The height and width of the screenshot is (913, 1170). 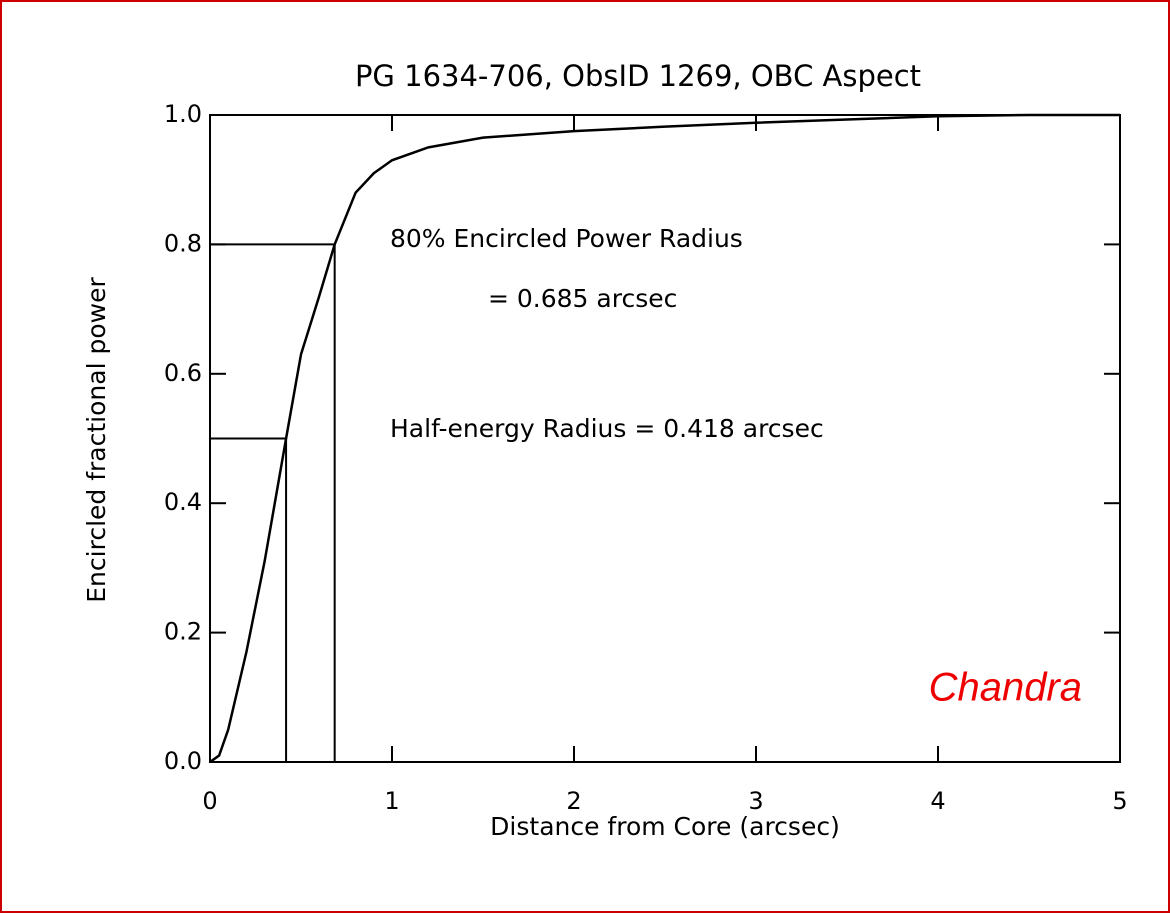 What do you see at coordinates (183, 632) in the screenshot?
I see `y-tick-label: 0.2` at bounding box center [183, 632].